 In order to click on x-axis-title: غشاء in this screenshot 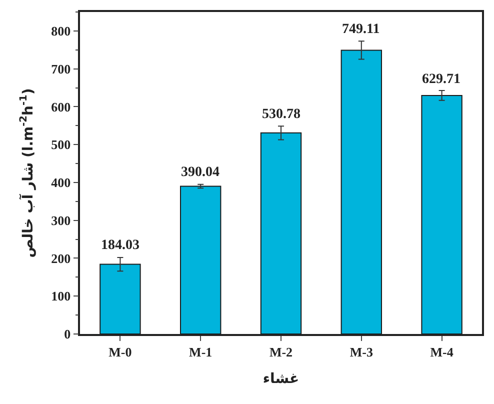, I will do `click(281, 379)`.